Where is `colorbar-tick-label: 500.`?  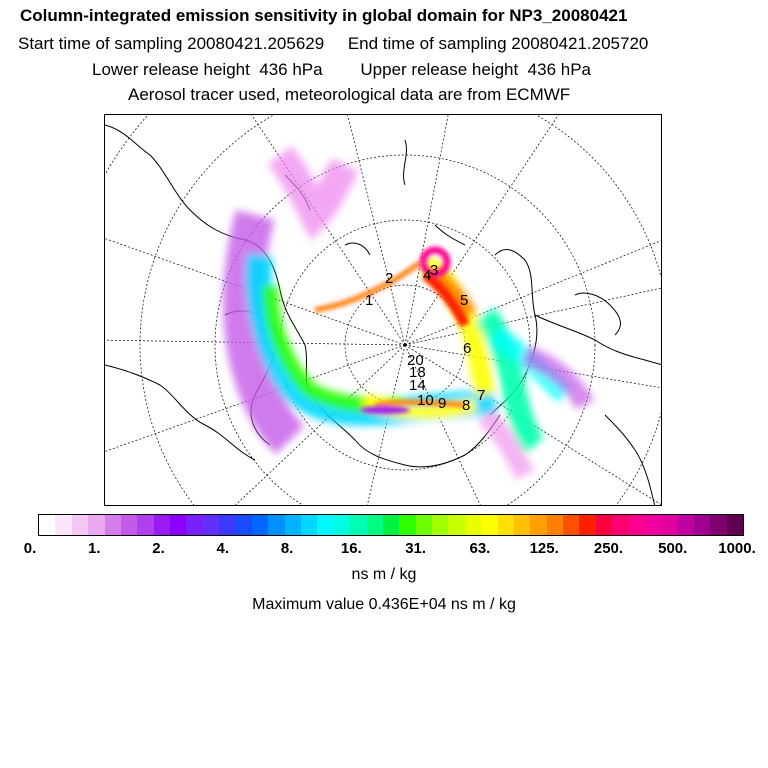 colorbar-tick-label: 500. is located at coordinates (673, 548).